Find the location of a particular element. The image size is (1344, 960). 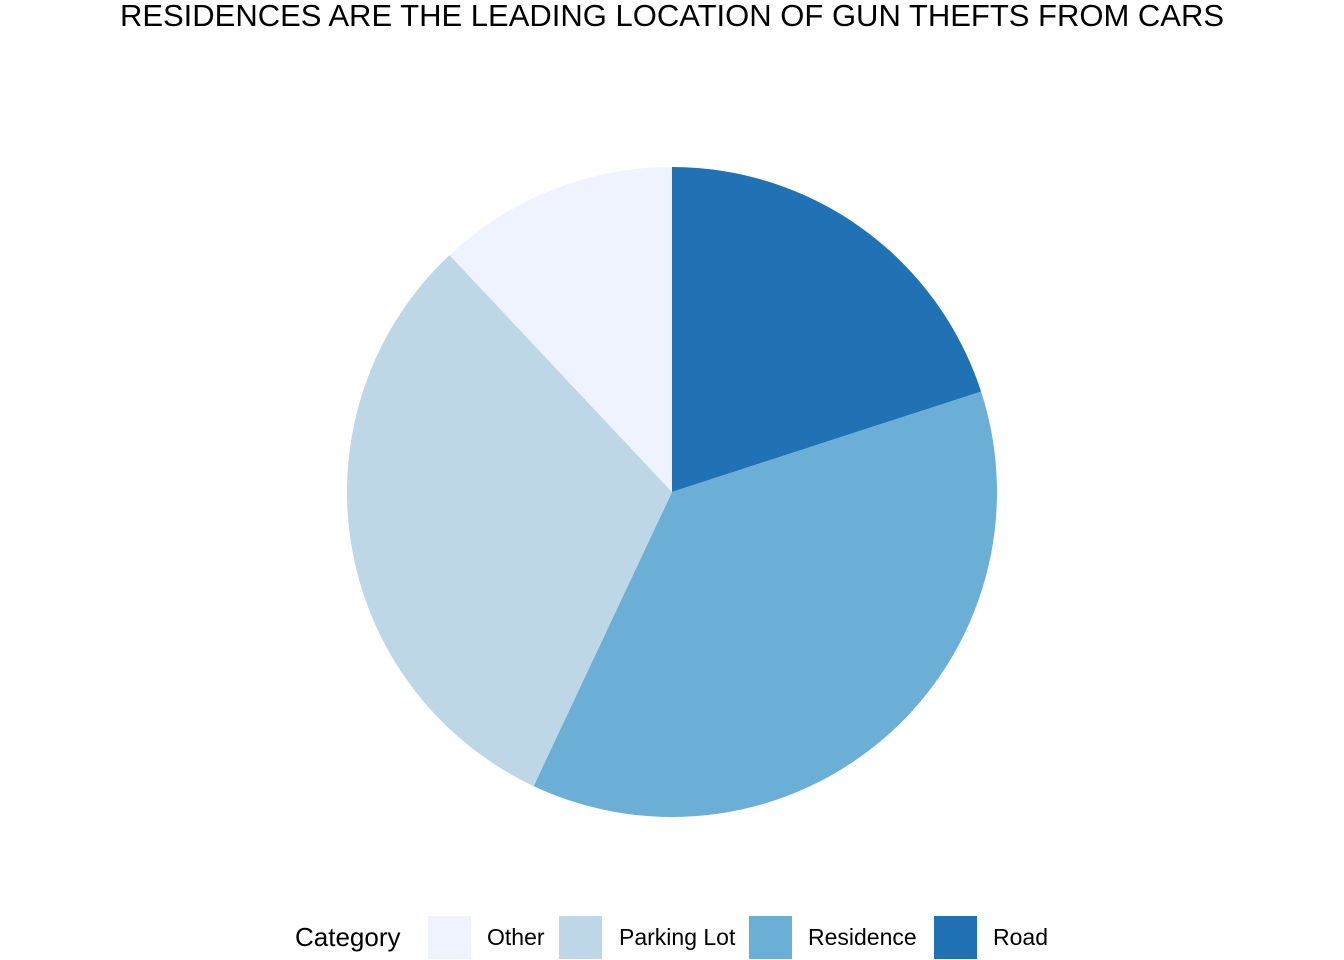

legend-key-residence is located at coordinates (770, 937).